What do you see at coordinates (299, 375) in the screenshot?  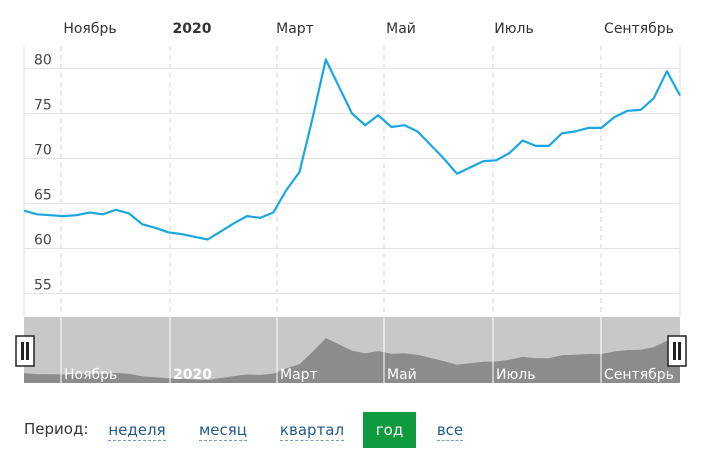 I see `navigator-label: Март` at bounding box center [299, 375].